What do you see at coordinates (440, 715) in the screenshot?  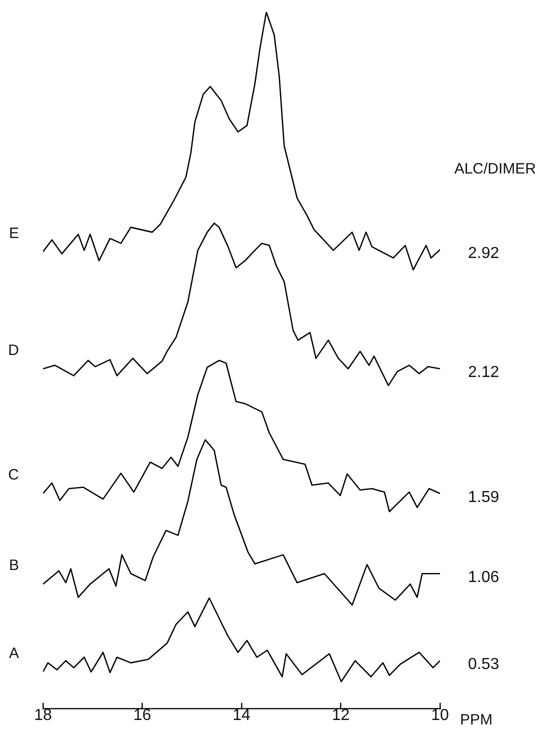 I see `x-tick-label: 10` at bounding box center [440, 715].